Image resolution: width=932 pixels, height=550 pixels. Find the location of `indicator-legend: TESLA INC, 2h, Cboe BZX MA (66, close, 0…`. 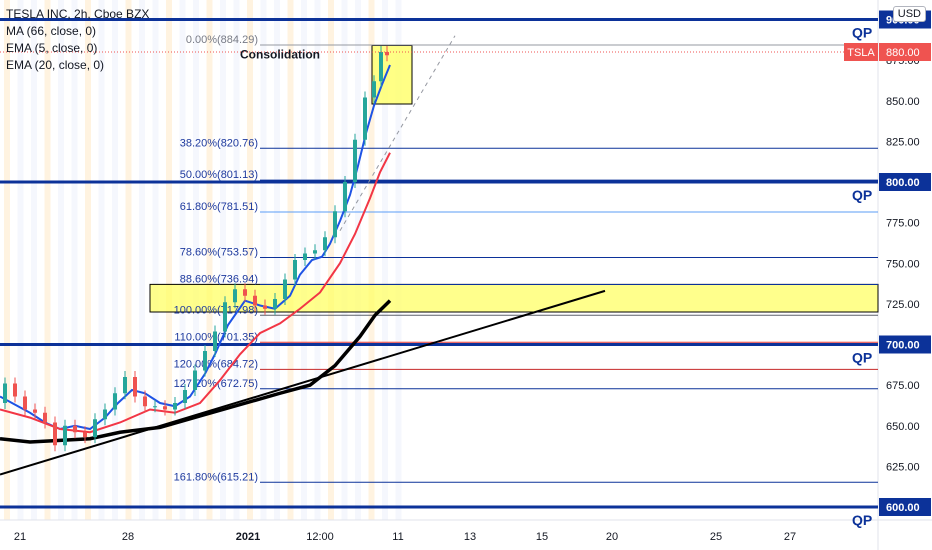

indicator-legend: TESLA INC, 2h, Cboe BZX MA (66, close, 0… is located at coordinates (77, 40).